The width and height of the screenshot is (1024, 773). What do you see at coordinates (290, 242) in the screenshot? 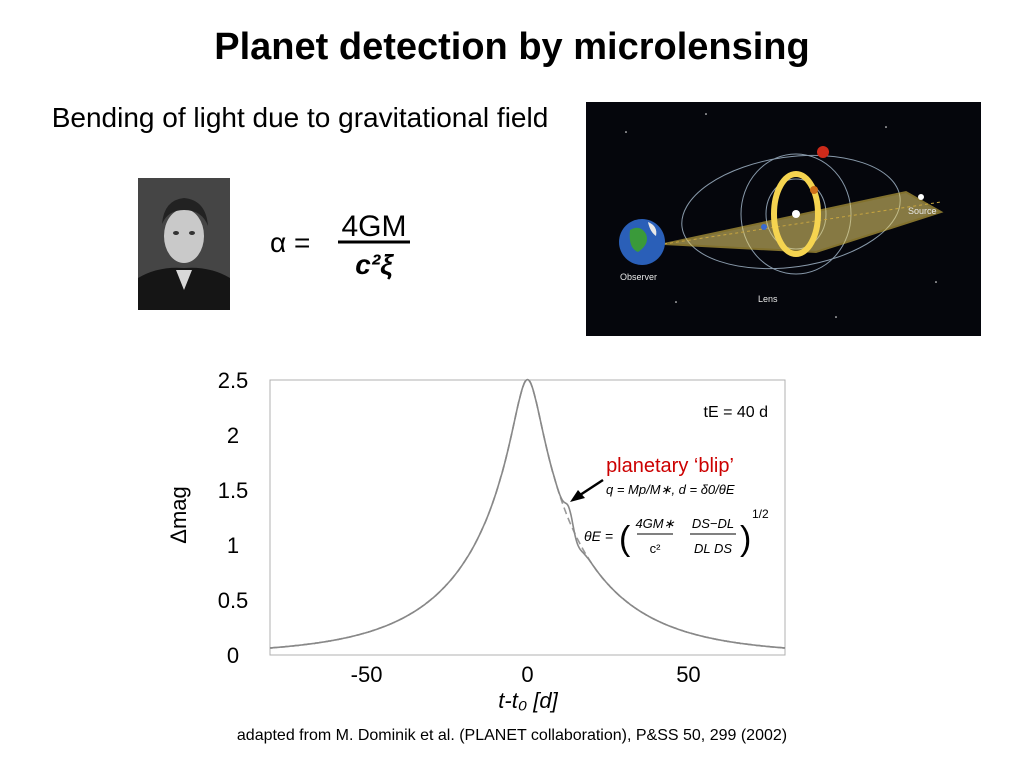
I see `formula-lhs: α =` at bounding box center [290, 242].